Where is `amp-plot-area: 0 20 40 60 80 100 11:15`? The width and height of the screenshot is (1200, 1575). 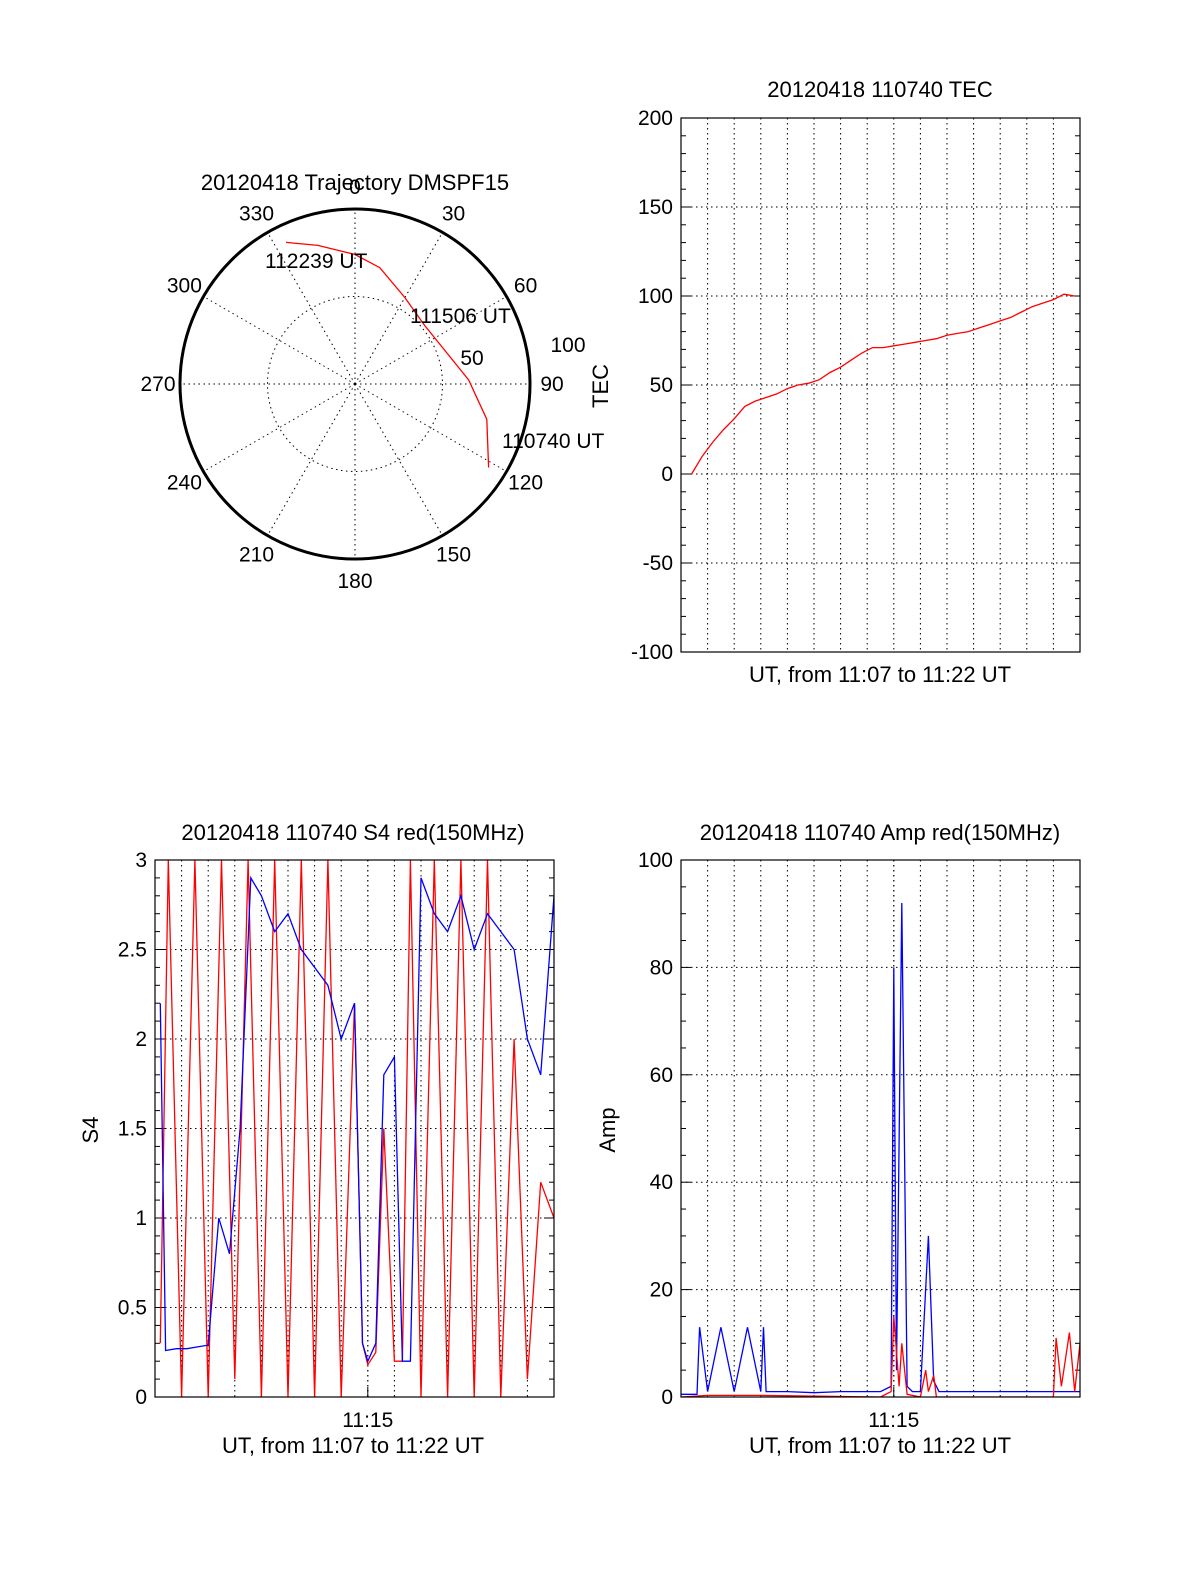 amp-plot-area: 0 20 40 60 80 100 11:15 is located at coordinates (859, 1140).